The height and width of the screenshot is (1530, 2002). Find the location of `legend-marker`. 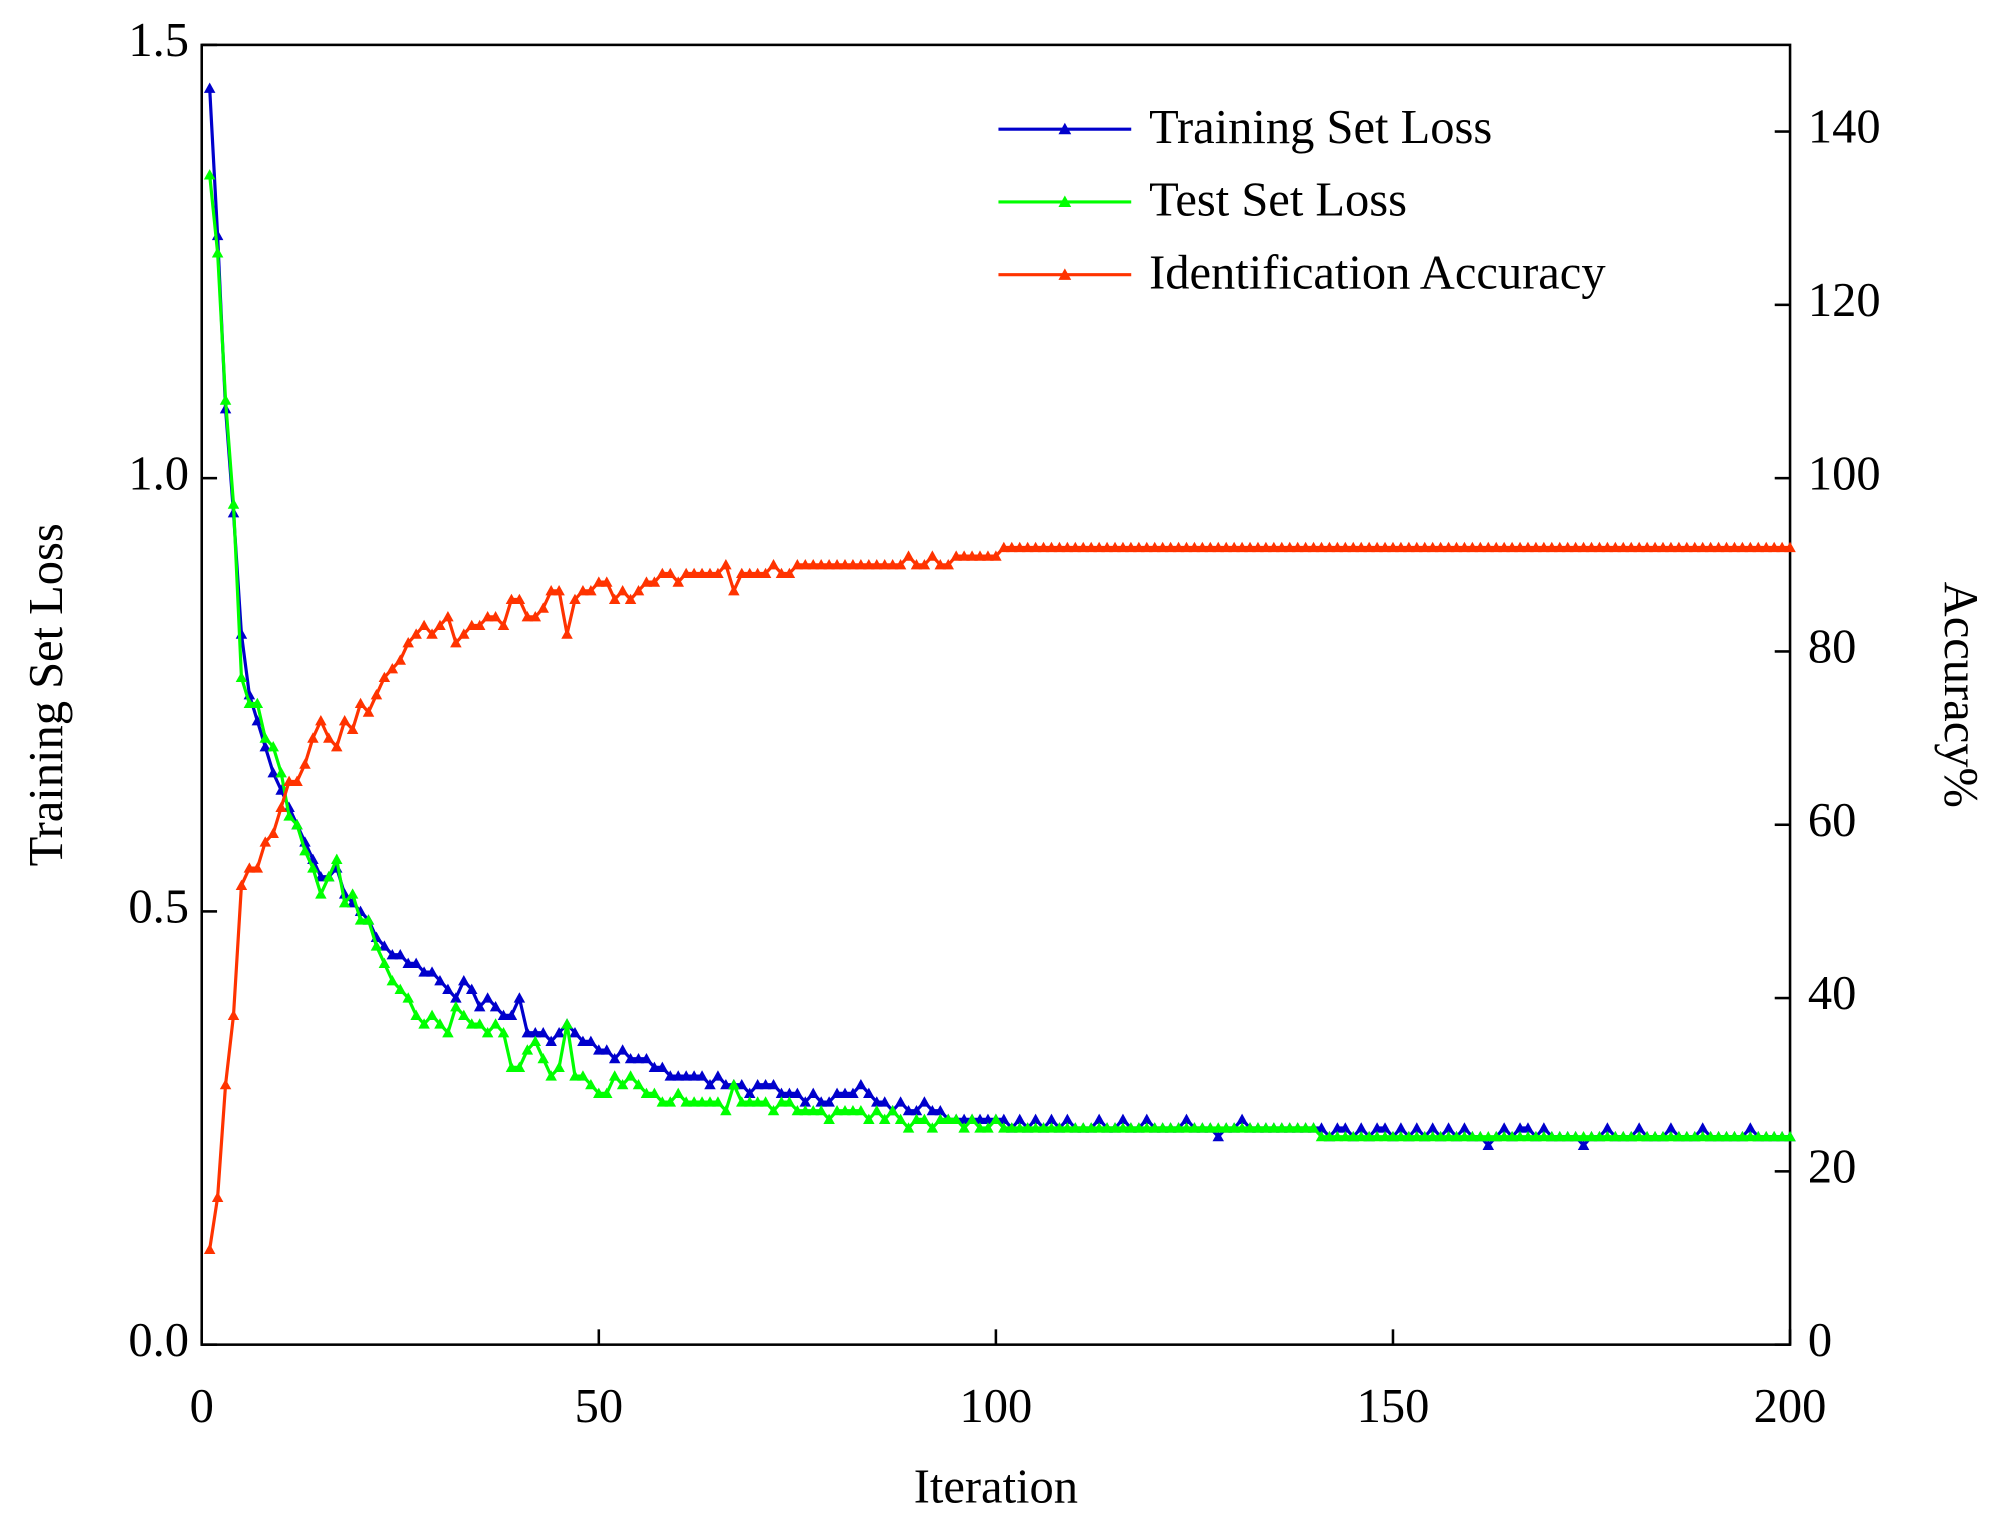

legend-marker is located at coordinates (1065, 201).